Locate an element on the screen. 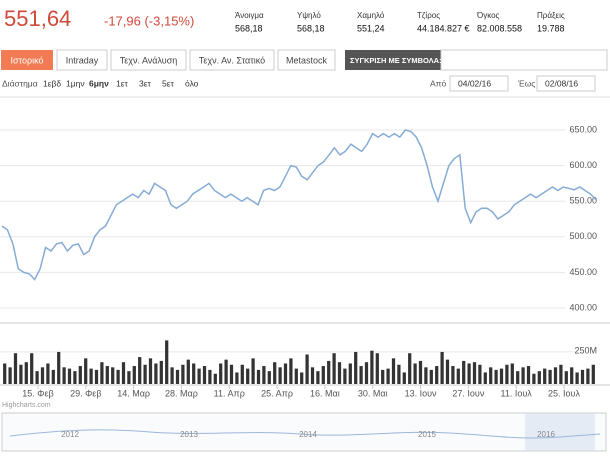 The width and height of the screenshot is (610, 462). stat-value: 568,18 is located at coordinates (311, 28).